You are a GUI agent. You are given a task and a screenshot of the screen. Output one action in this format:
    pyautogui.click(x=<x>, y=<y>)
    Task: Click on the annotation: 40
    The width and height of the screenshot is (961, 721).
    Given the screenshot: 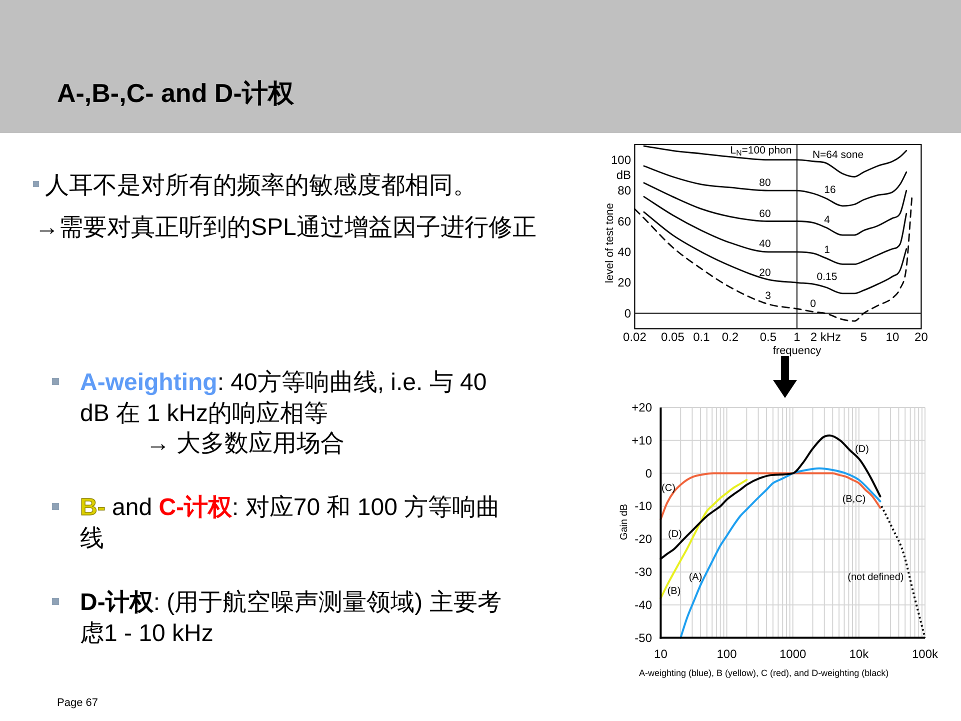 What is the action you would take?
    pyautogui.click(x=765, y=244)
    